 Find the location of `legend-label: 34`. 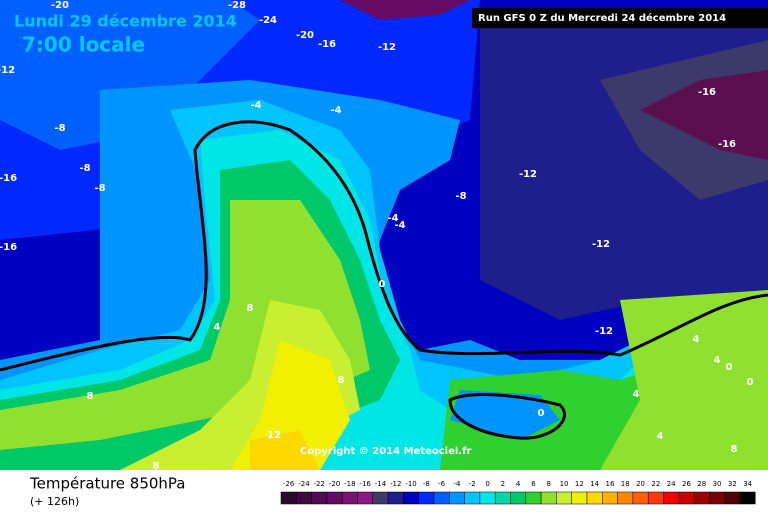

legend-label: 34 is located at coordinates (747, 484).